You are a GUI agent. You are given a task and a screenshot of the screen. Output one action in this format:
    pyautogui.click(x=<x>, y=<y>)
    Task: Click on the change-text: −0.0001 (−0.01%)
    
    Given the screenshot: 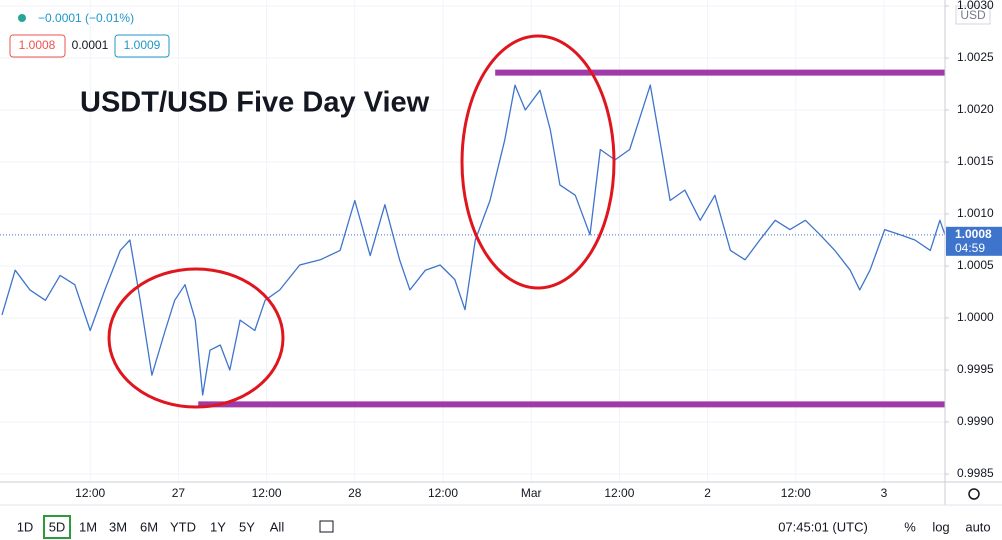 What is the action you would take?
    pyautogui.click(x=86, y=18)
    